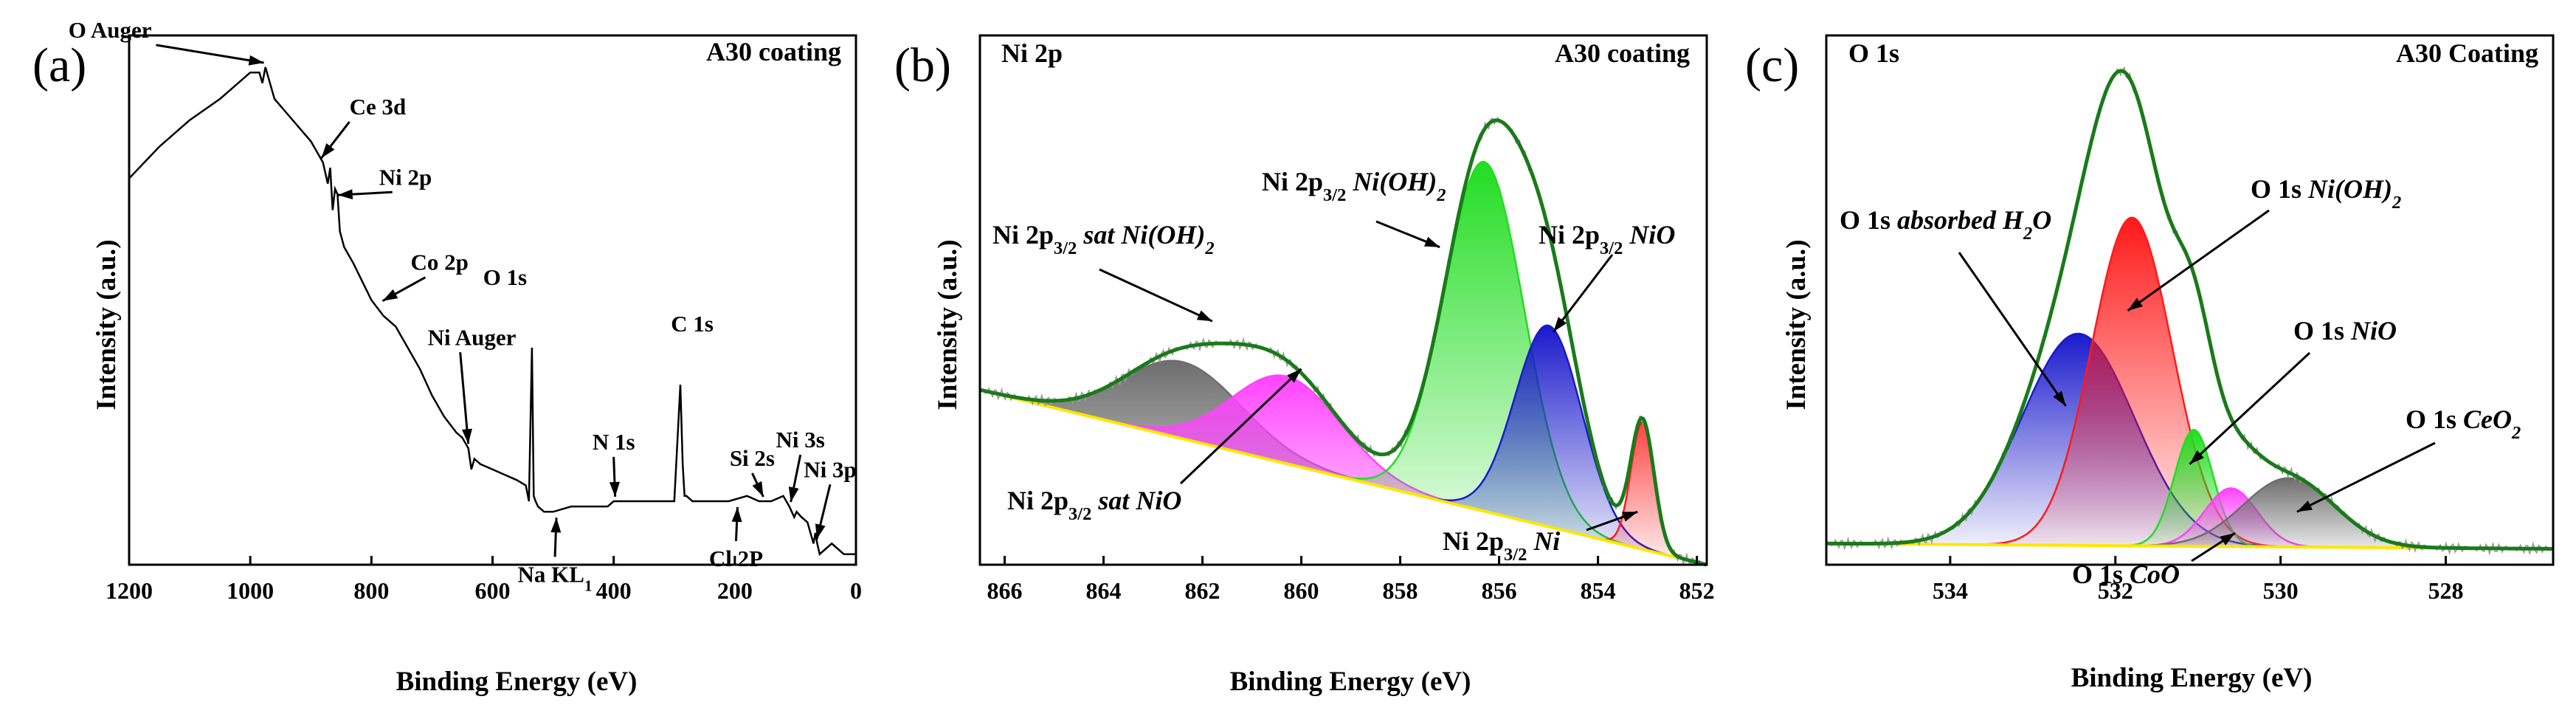  What do you see at coordinates (1005, 590) in the screenshot?
I see `x-tick-label: 866` at bounding box center [1005, 590].